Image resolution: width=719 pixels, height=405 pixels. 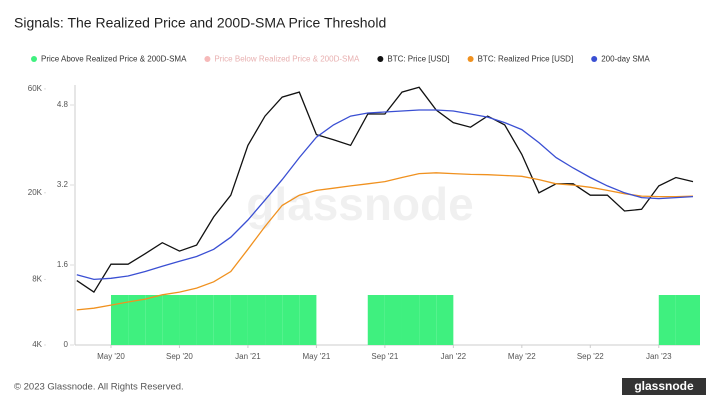 What do you see at coordinates (111, 356) in the screenshot?
I see `x-tick-label: May '20` at bounding box center [111, 356].